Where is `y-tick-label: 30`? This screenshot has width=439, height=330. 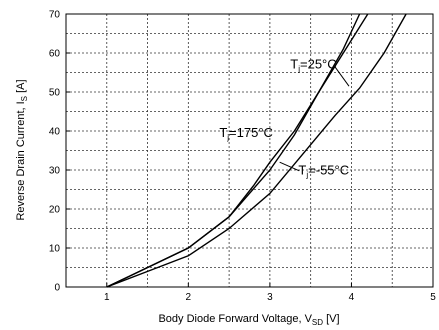 y-tick-label: 30 is located at coordinates (55, 171).